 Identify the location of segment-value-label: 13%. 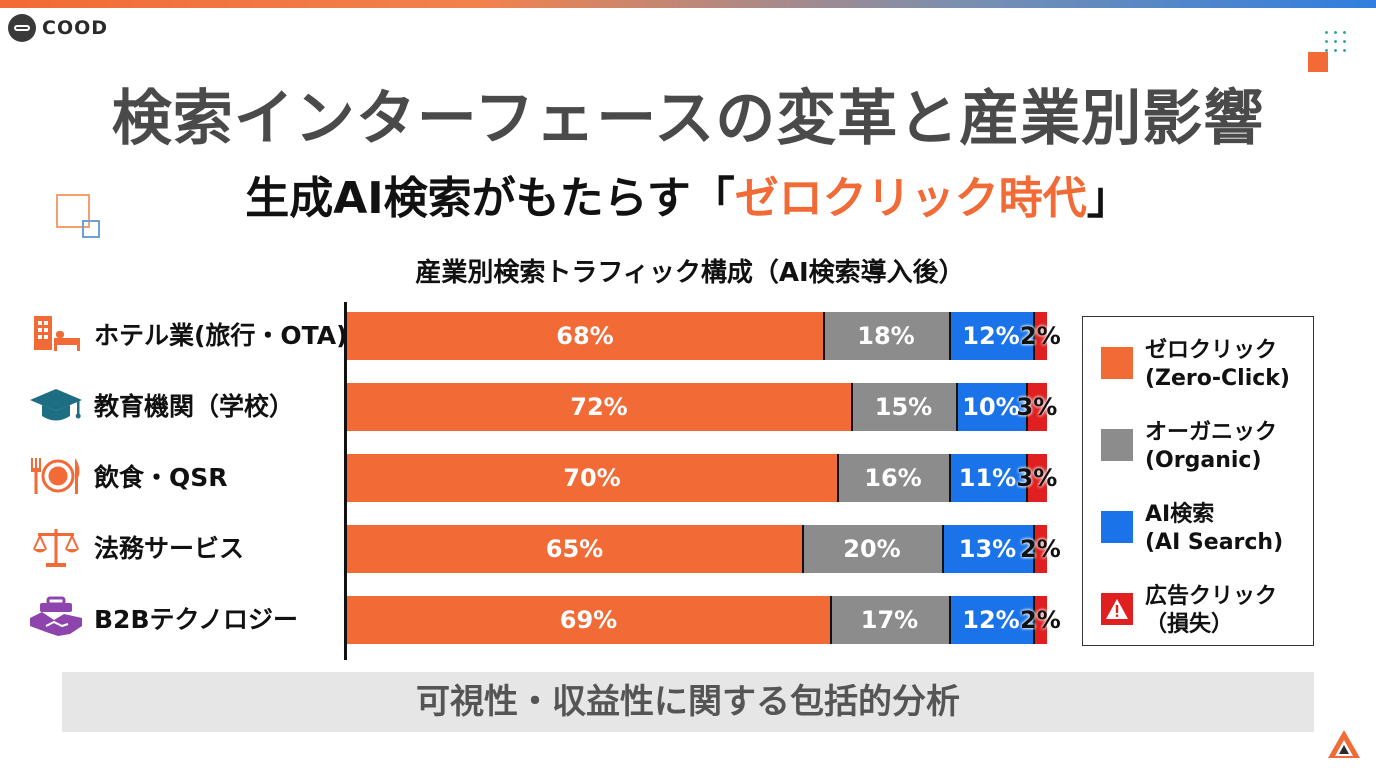
(987, 549).